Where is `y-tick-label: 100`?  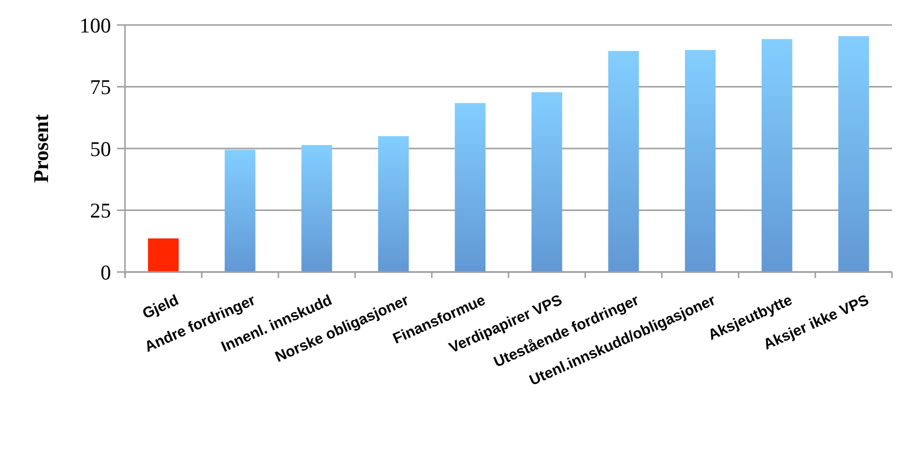 y-tick-label: 100 is located at coordinates (95, 25).